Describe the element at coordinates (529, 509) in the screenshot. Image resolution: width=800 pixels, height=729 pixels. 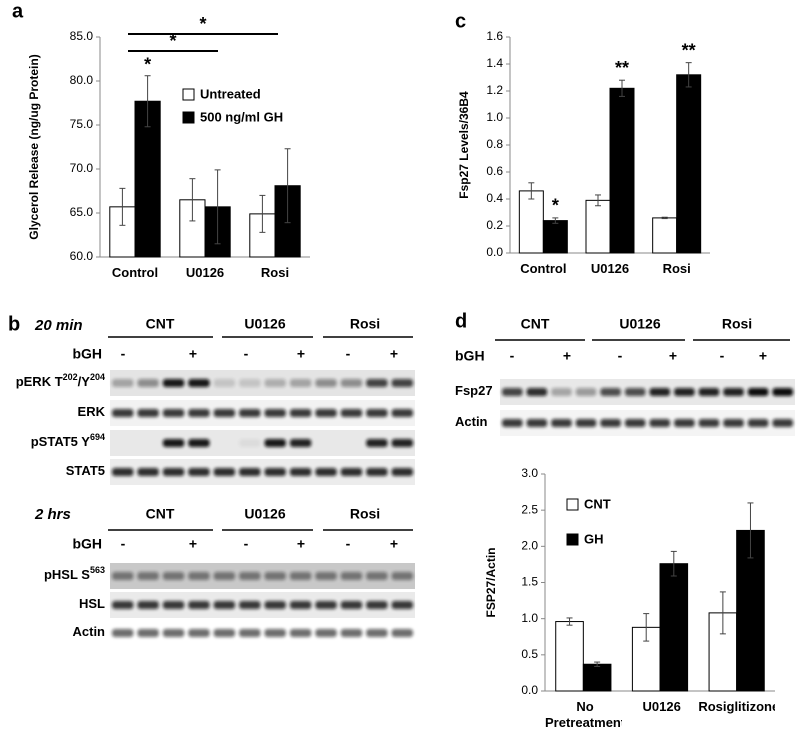
I see `y-tick-label: 2.5` at that location.